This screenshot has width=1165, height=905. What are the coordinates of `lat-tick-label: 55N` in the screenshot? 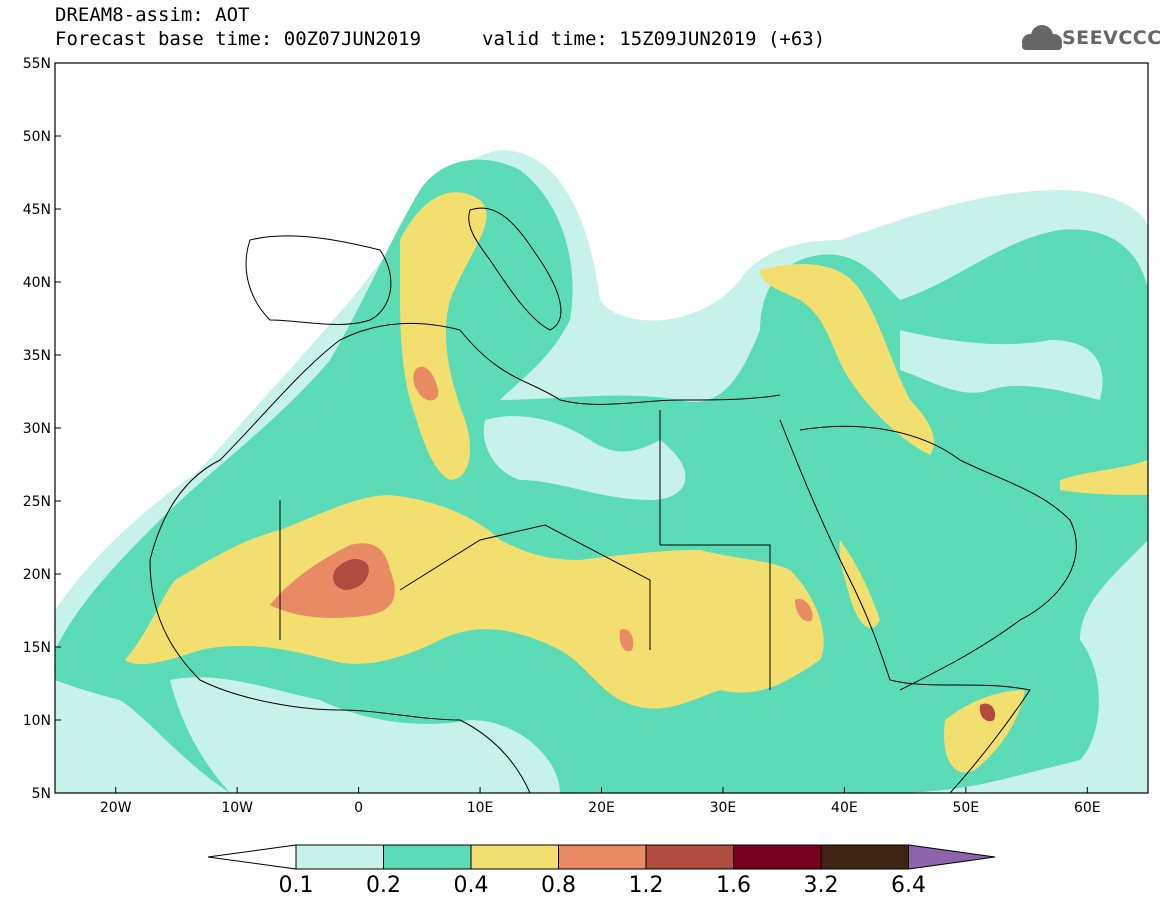 It's located at (37, 64).